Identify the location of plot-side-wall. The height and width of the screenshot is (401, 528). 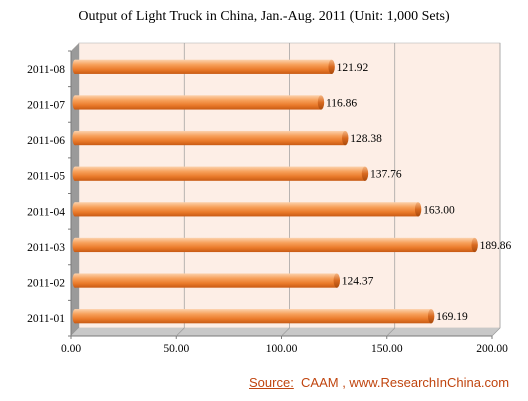
(75, 189).